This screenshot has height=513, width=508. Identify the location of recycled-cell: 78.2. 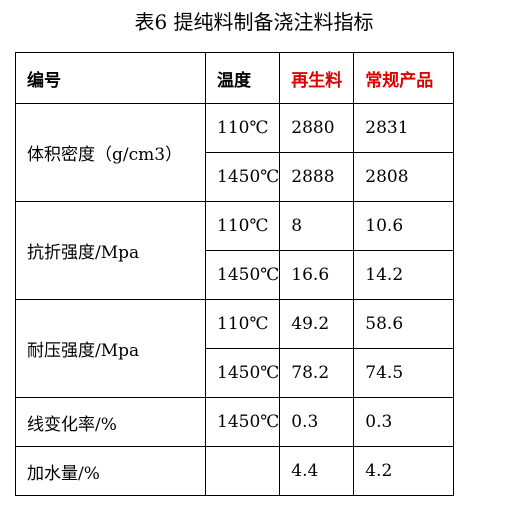
(317, 373).